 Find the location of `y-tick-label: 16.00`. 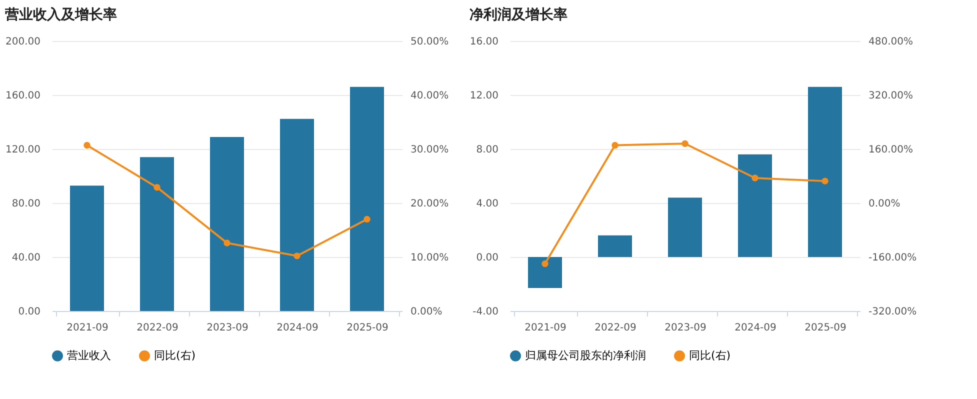

y-tick-label: 16.00 is located at coordinates (484, 42).